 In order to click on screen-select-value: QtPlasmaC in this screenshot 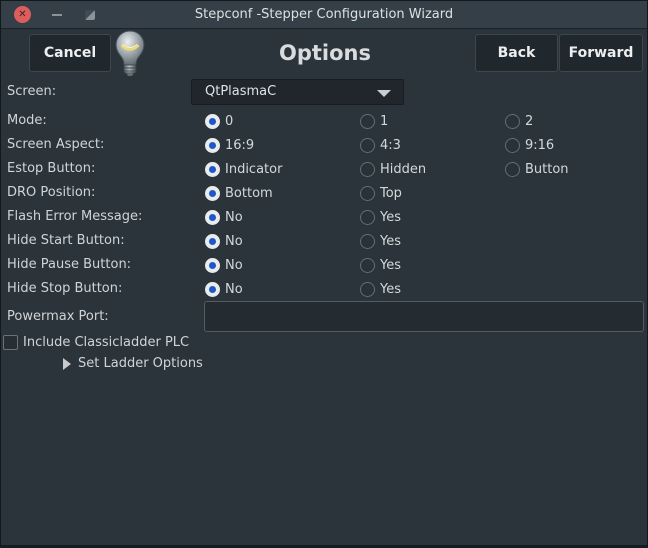, I will do `click(241, 91)`.